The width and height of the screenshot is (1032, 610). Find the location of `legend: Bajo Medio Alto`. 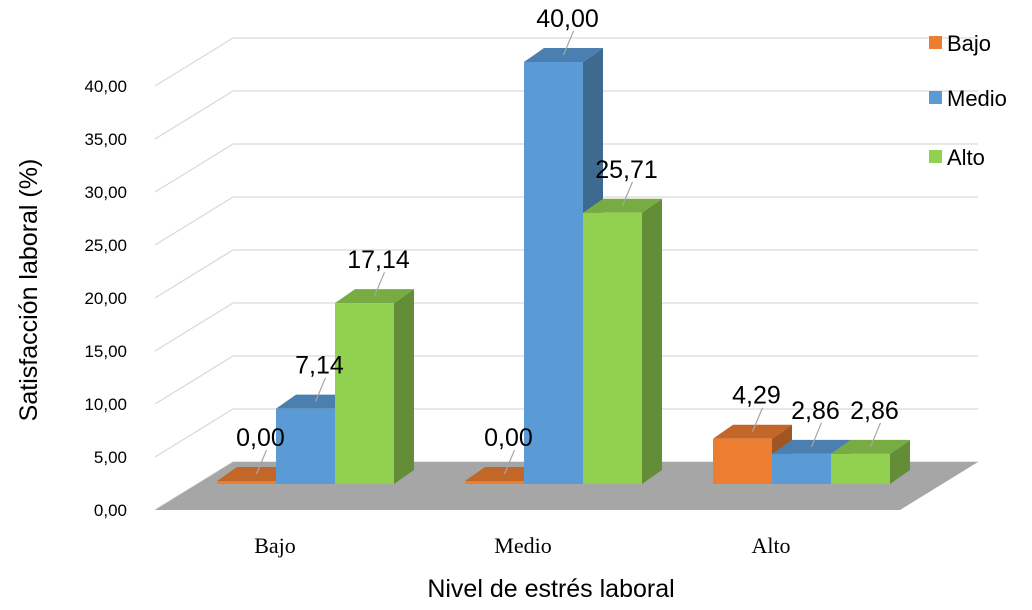

legend: Bajo Medio Alto is located at coordinates (968, 100).